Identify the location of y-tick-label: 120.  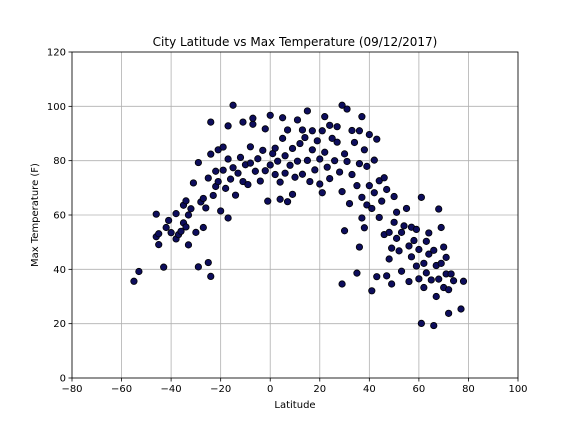
(56, 53).